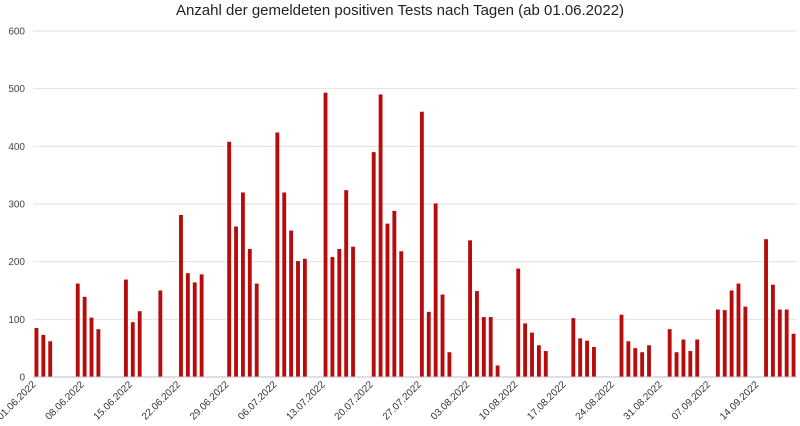  I want to click on x-tick-label: 15.06.2022, so click(113, 400).